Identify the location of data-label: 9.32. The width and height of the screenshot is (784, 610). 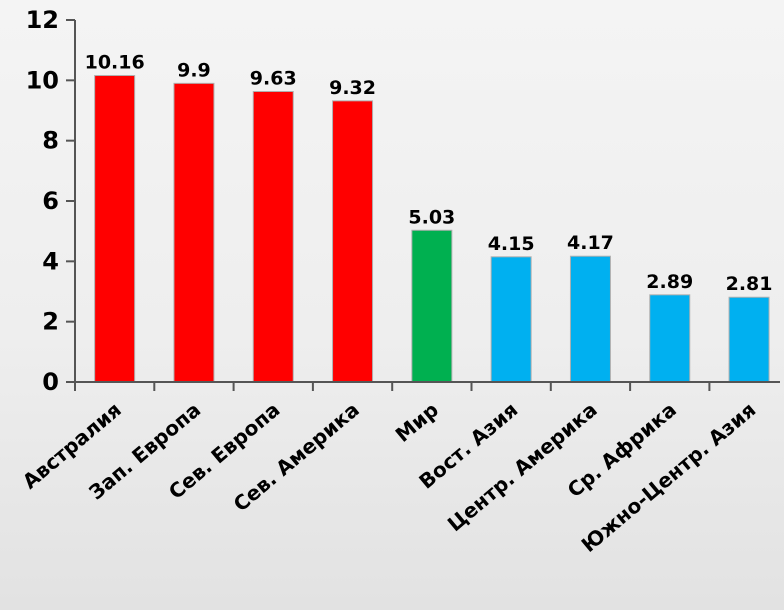
(352, 88).